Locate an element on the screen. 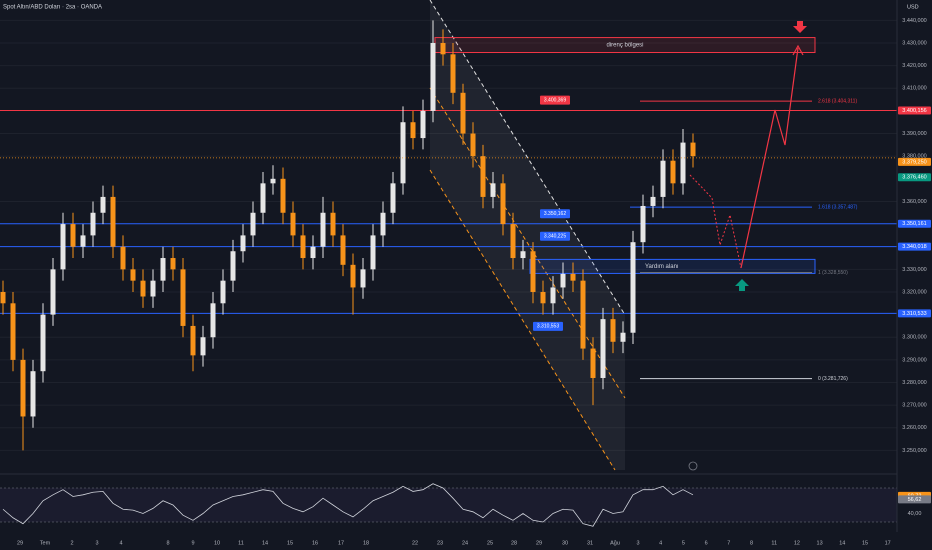 Image resolution: width=932 pixels, height=550 pixels. price-label: 3.379,250 is located at coordinates (914, 162).